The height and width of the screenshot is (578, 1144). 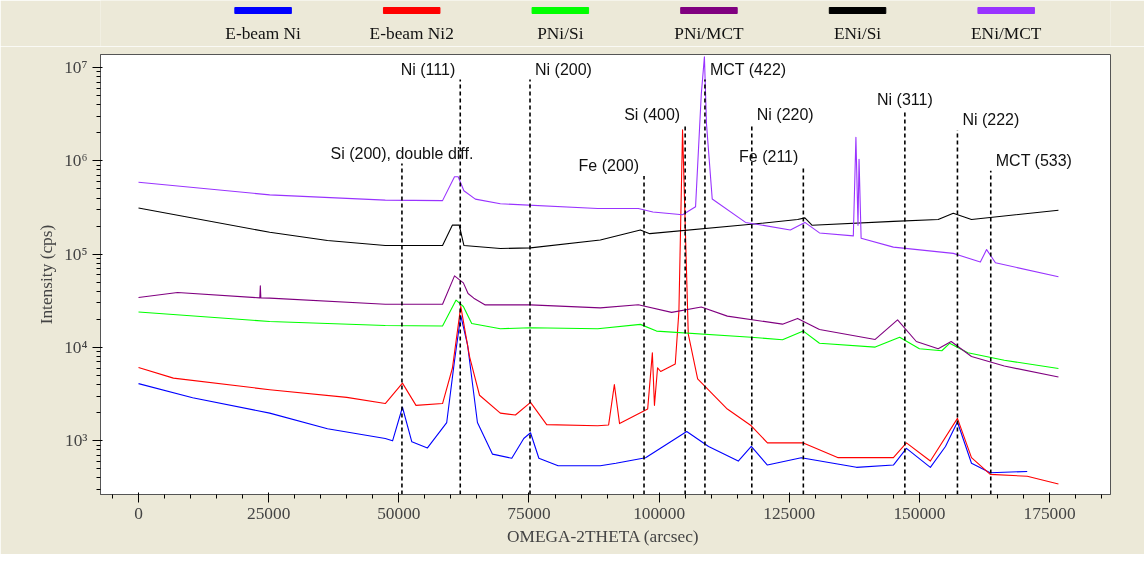 I want to click on x-tick-label: 175000, so click(x=1049, y=513).